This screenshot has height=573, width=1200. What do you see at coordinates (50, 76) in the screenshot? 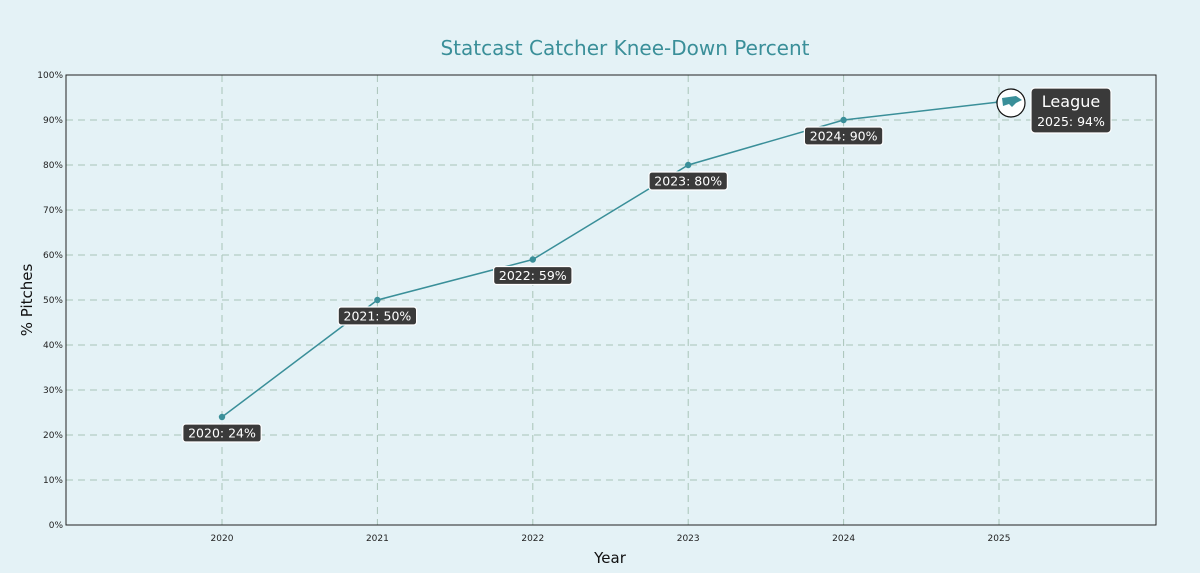
I see `y-tick-label: 100%` at bounding box center [50, 76].